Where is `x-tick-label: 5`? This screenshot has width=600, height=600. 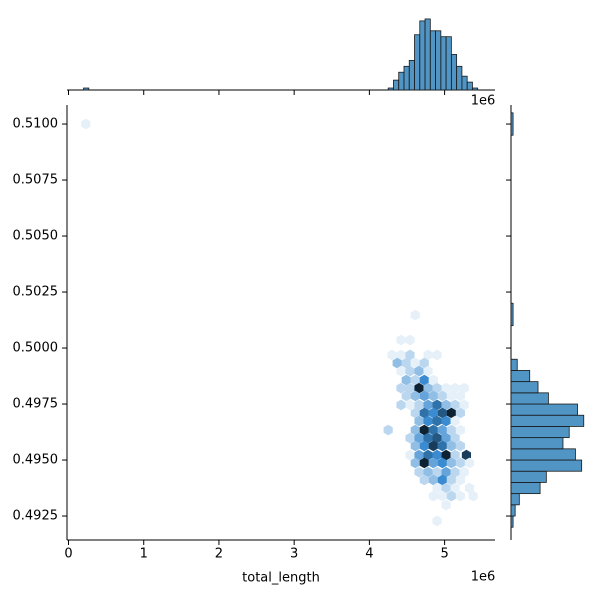 x-tick-label: 5 is located at coordinates (444, 554).